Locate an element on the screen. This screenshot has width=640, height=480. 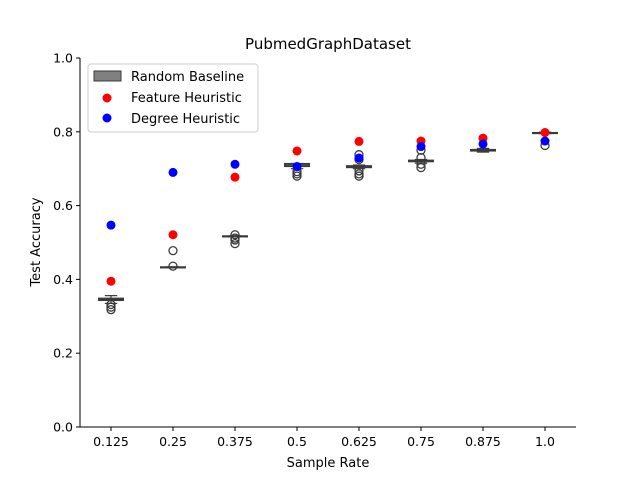
y-axis-label: Test Accuracy is located at coordinates (36, 242).